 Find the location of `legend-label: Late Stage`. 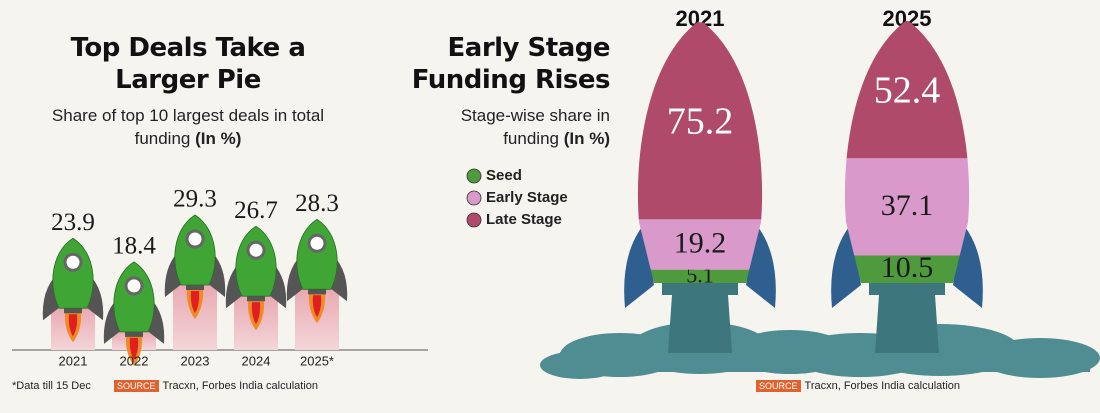

legend-label: Late Stage is located at coordinates (524, 219).